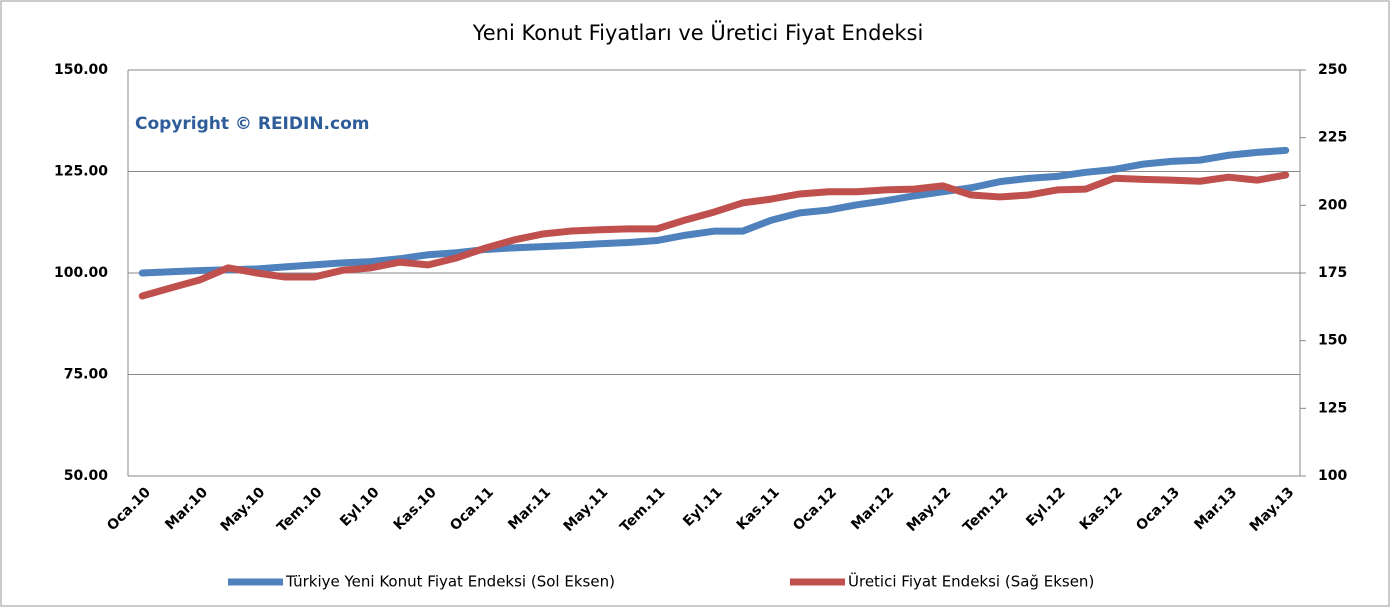  I want to click on y-tick-label: 125.00, so click(81, 172).